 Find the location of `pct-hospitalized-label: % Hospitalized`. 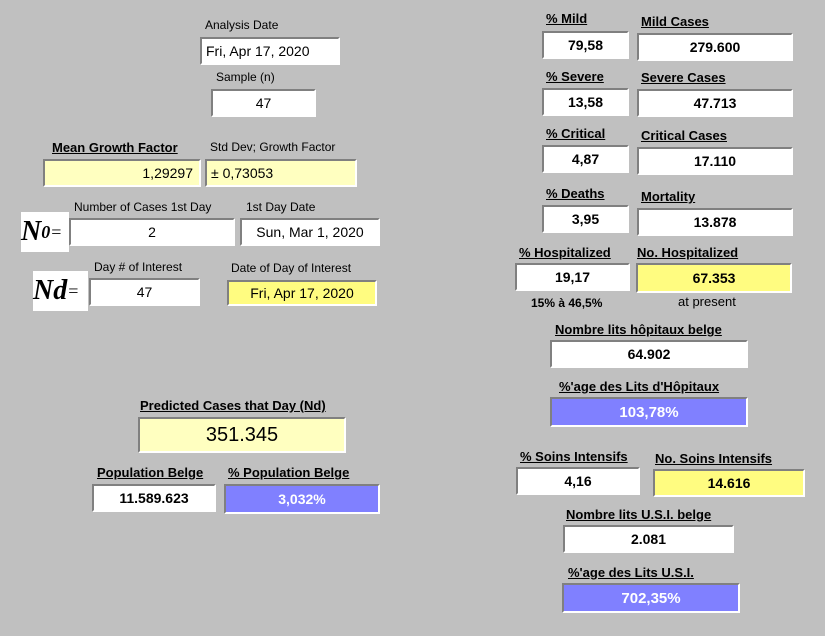

pct-hospitalized-label: % Hospitalized is located at coordinates (565, 252).